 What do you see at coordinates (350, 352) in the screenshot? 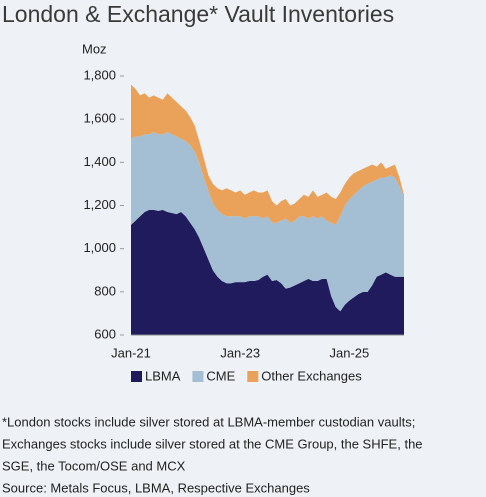
I see `x-tick-label: Jan-25` at bounding box center [350, 352].